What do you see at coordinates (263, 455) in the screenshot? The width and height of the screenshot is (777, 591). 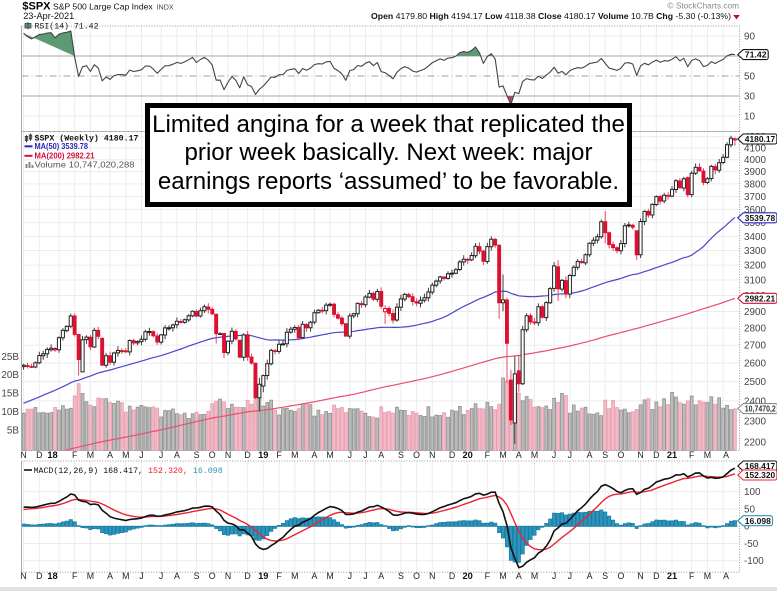 I see `svg-text: 19` at bounding box center [263, 455].